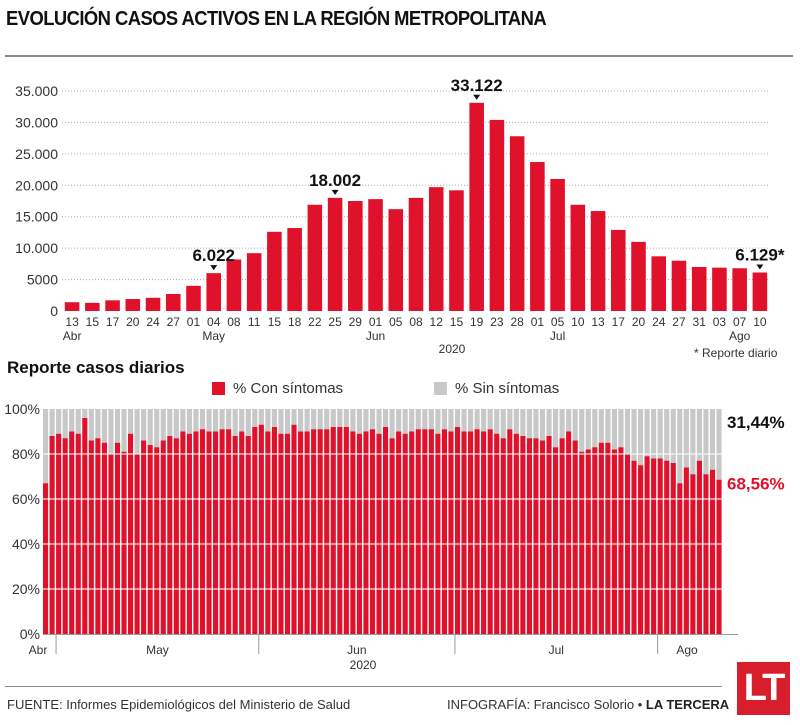  I want to click on x-tick-label: 10, so click(578, 322).